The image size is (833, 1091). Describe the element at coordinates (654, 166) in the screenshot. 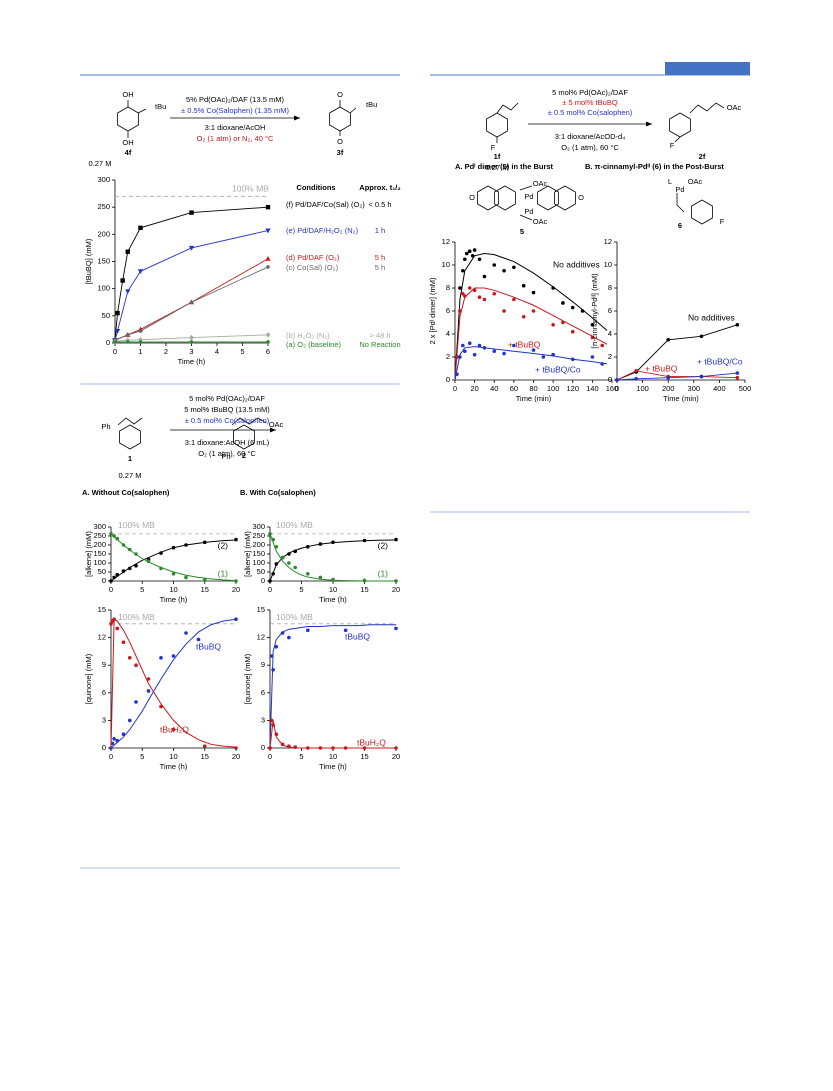

I see `scheme-text: B. π-cinnamyl-Pdᴵᴵ (6) in the Post-Burst` at that location.